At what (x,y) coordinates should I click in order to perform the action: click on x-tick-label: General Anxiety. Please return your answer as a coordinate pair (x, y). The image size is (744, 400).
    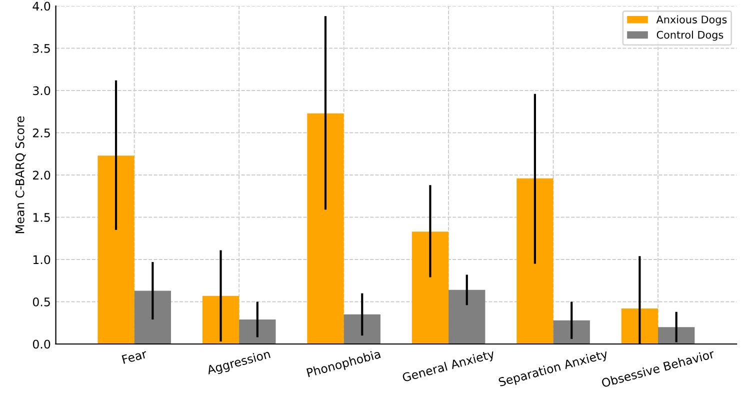
    Looking at the image, I should click on (449, 366).